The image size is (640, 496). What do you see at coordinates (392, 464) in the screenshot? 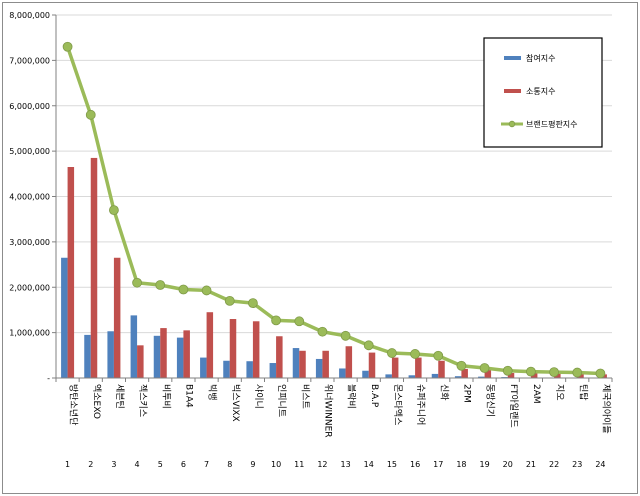
I see `rank-label: 15` at bounding box center [392, 464].